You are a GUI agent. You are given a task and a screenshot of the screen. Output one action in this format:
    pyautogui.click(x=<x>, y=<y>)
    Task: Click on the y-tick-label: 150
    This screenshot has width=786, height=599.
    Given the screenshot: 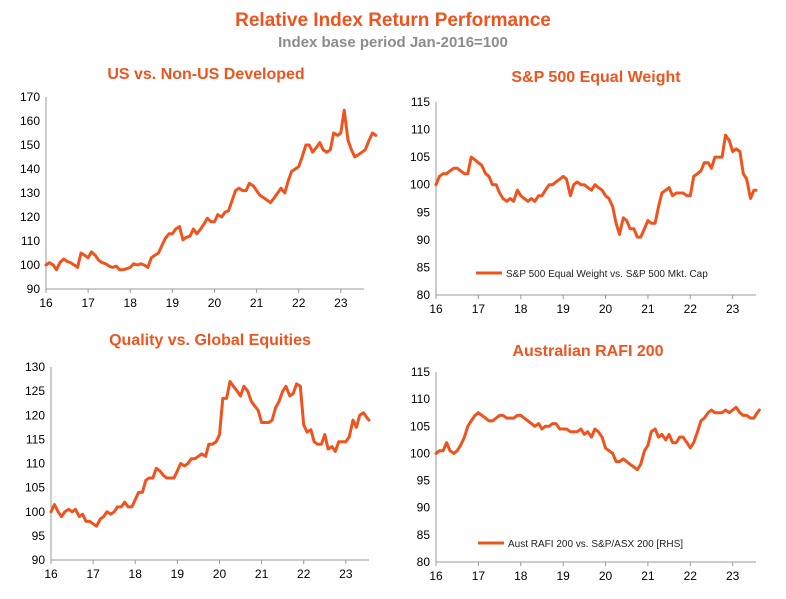 What is the action you would take?
    pyautogui.click(x=30, y=145)
    